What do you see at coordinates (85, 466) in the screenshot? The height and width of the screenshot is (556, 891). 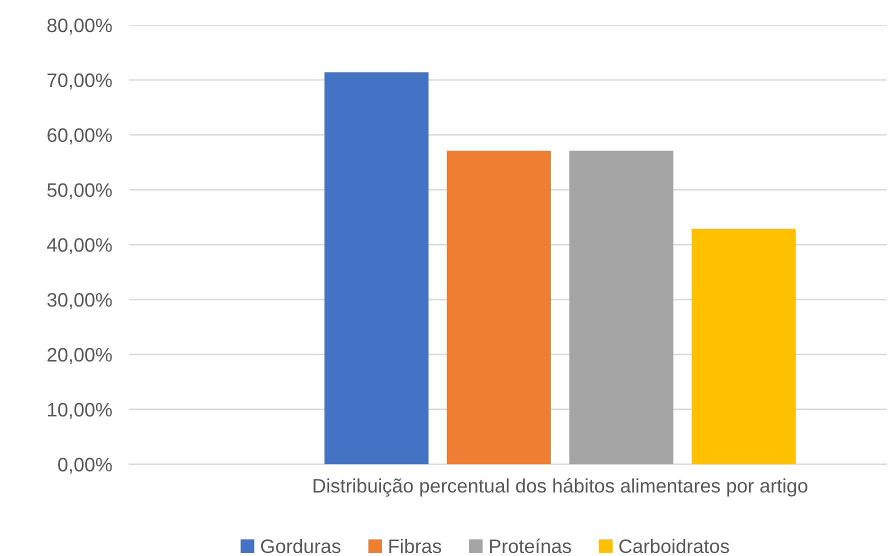 I see `y-tick-label: 0,00%` at bounding box center [85, 466].